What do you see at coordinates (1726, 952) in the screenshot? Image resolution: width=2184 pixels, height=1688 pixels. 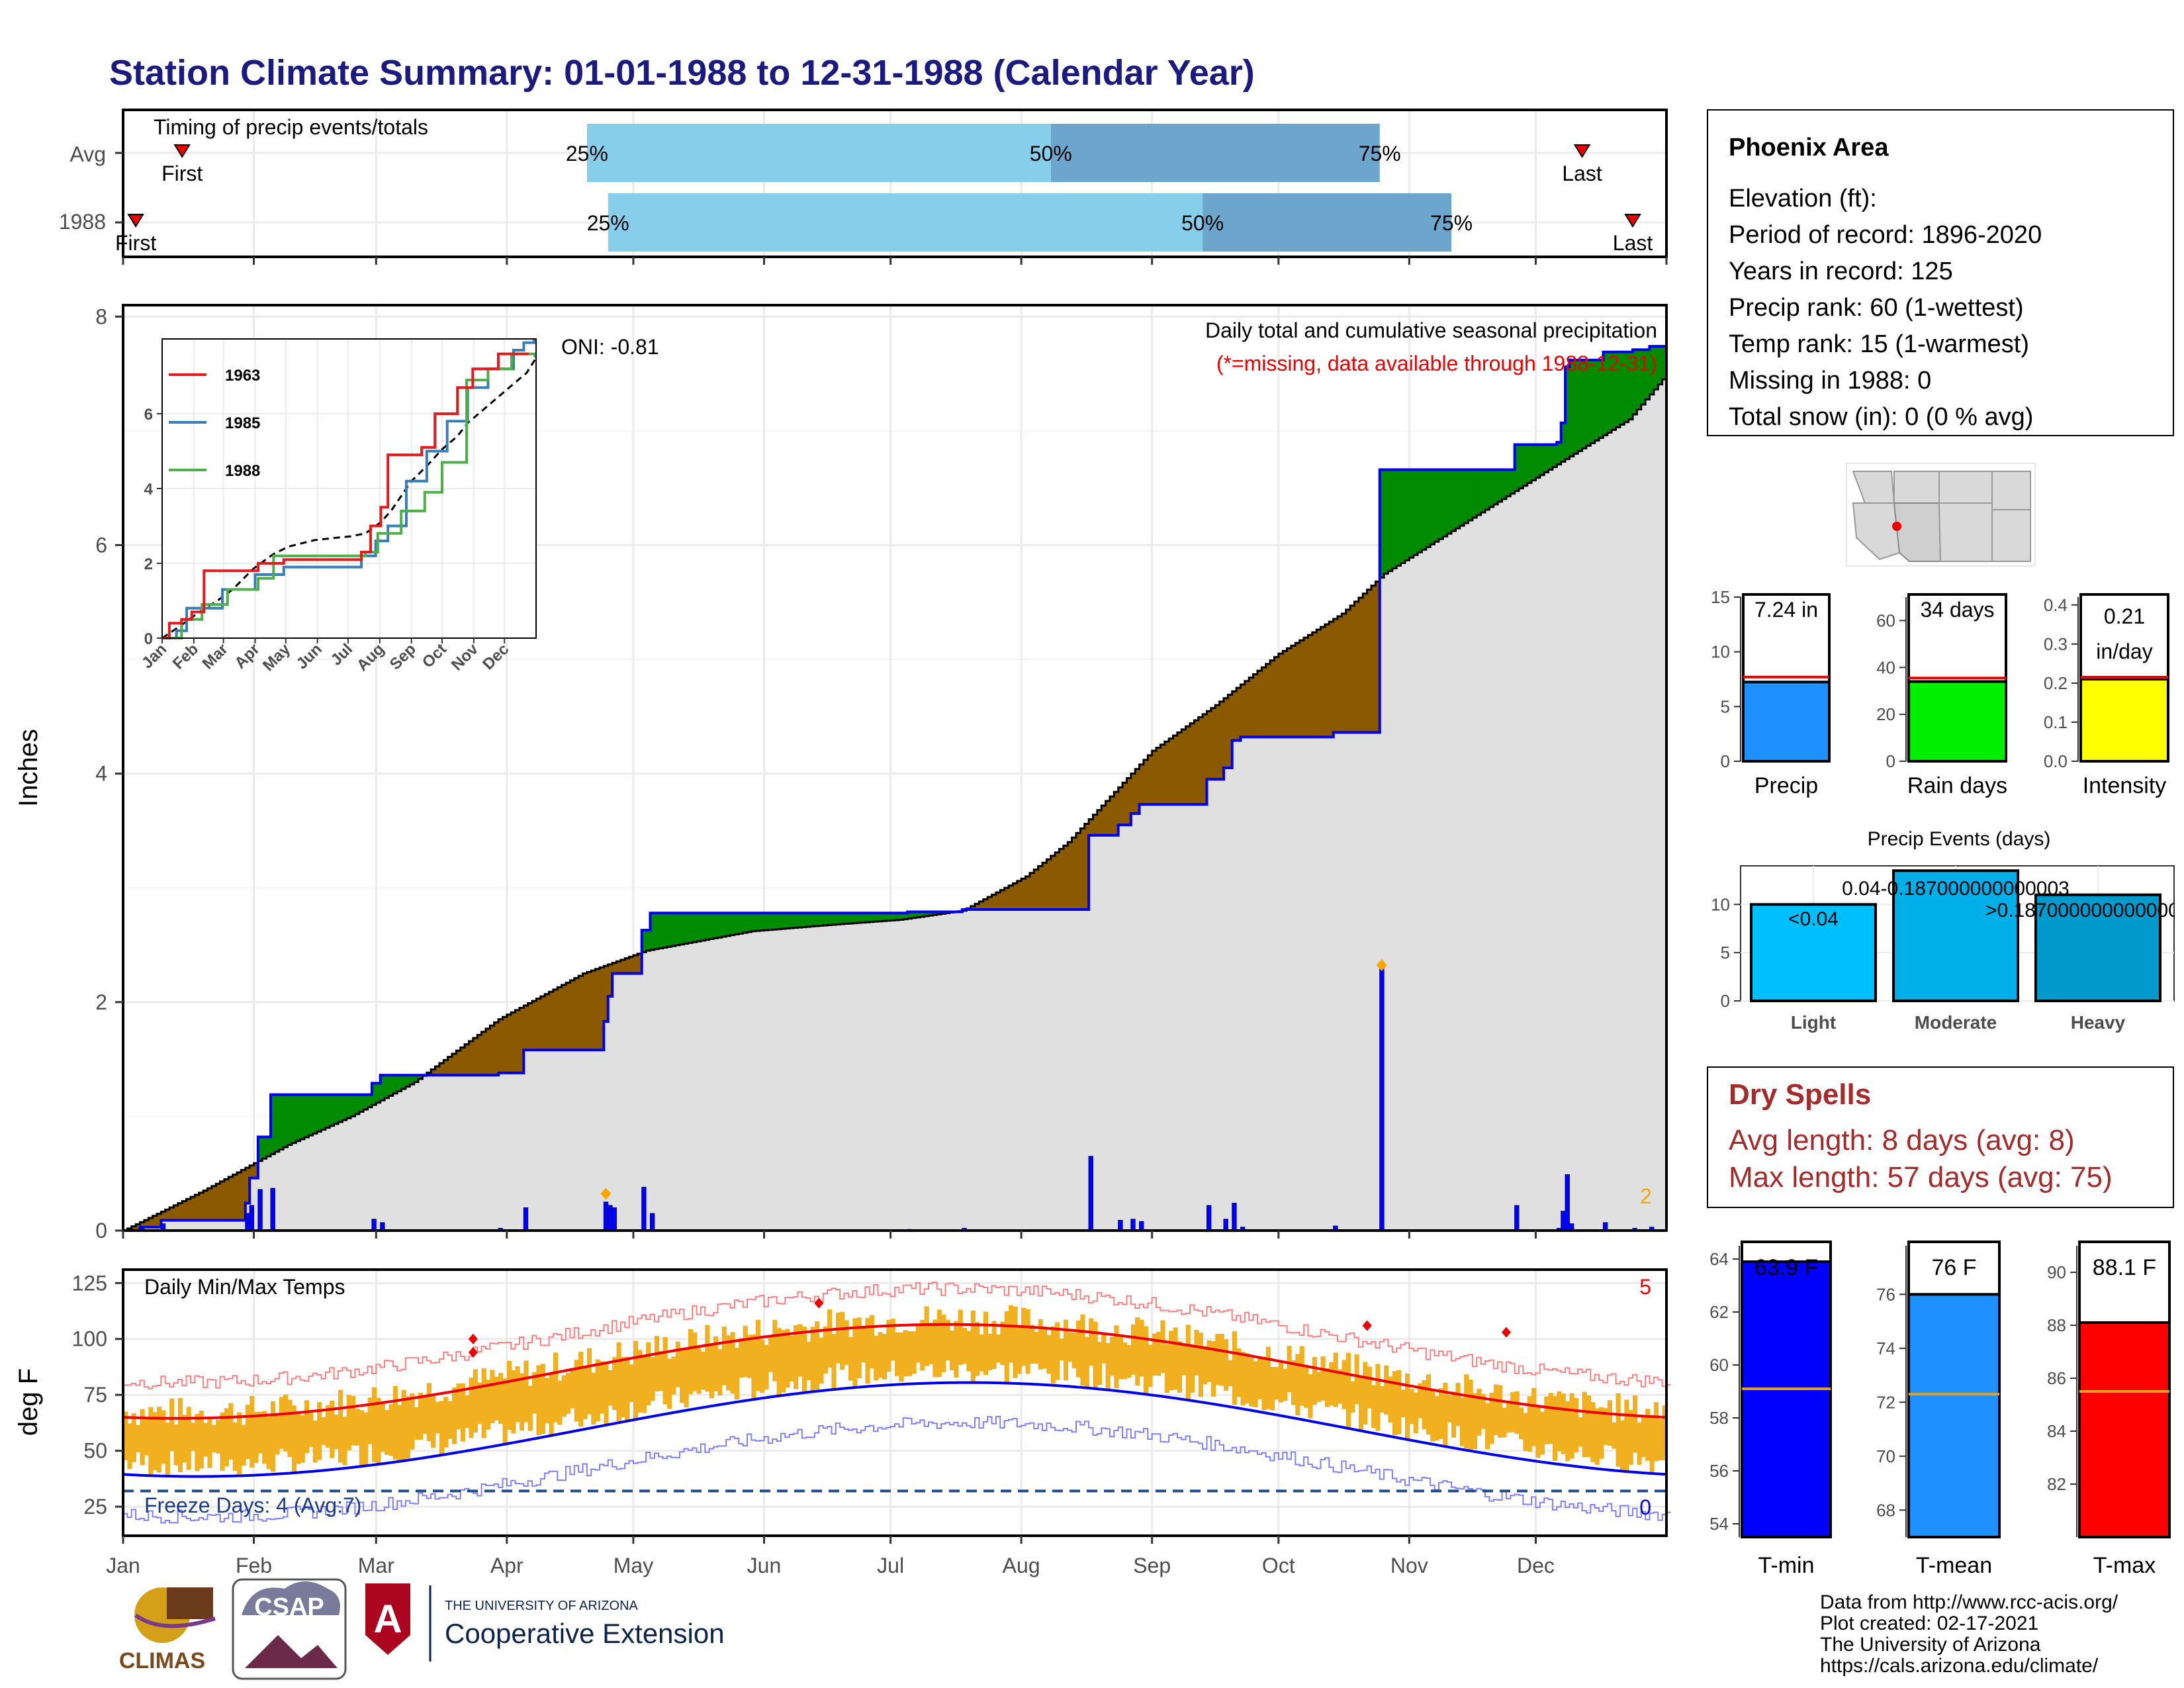 I see `events-y-tick-label: 5` at bounding box center [1726, 952].